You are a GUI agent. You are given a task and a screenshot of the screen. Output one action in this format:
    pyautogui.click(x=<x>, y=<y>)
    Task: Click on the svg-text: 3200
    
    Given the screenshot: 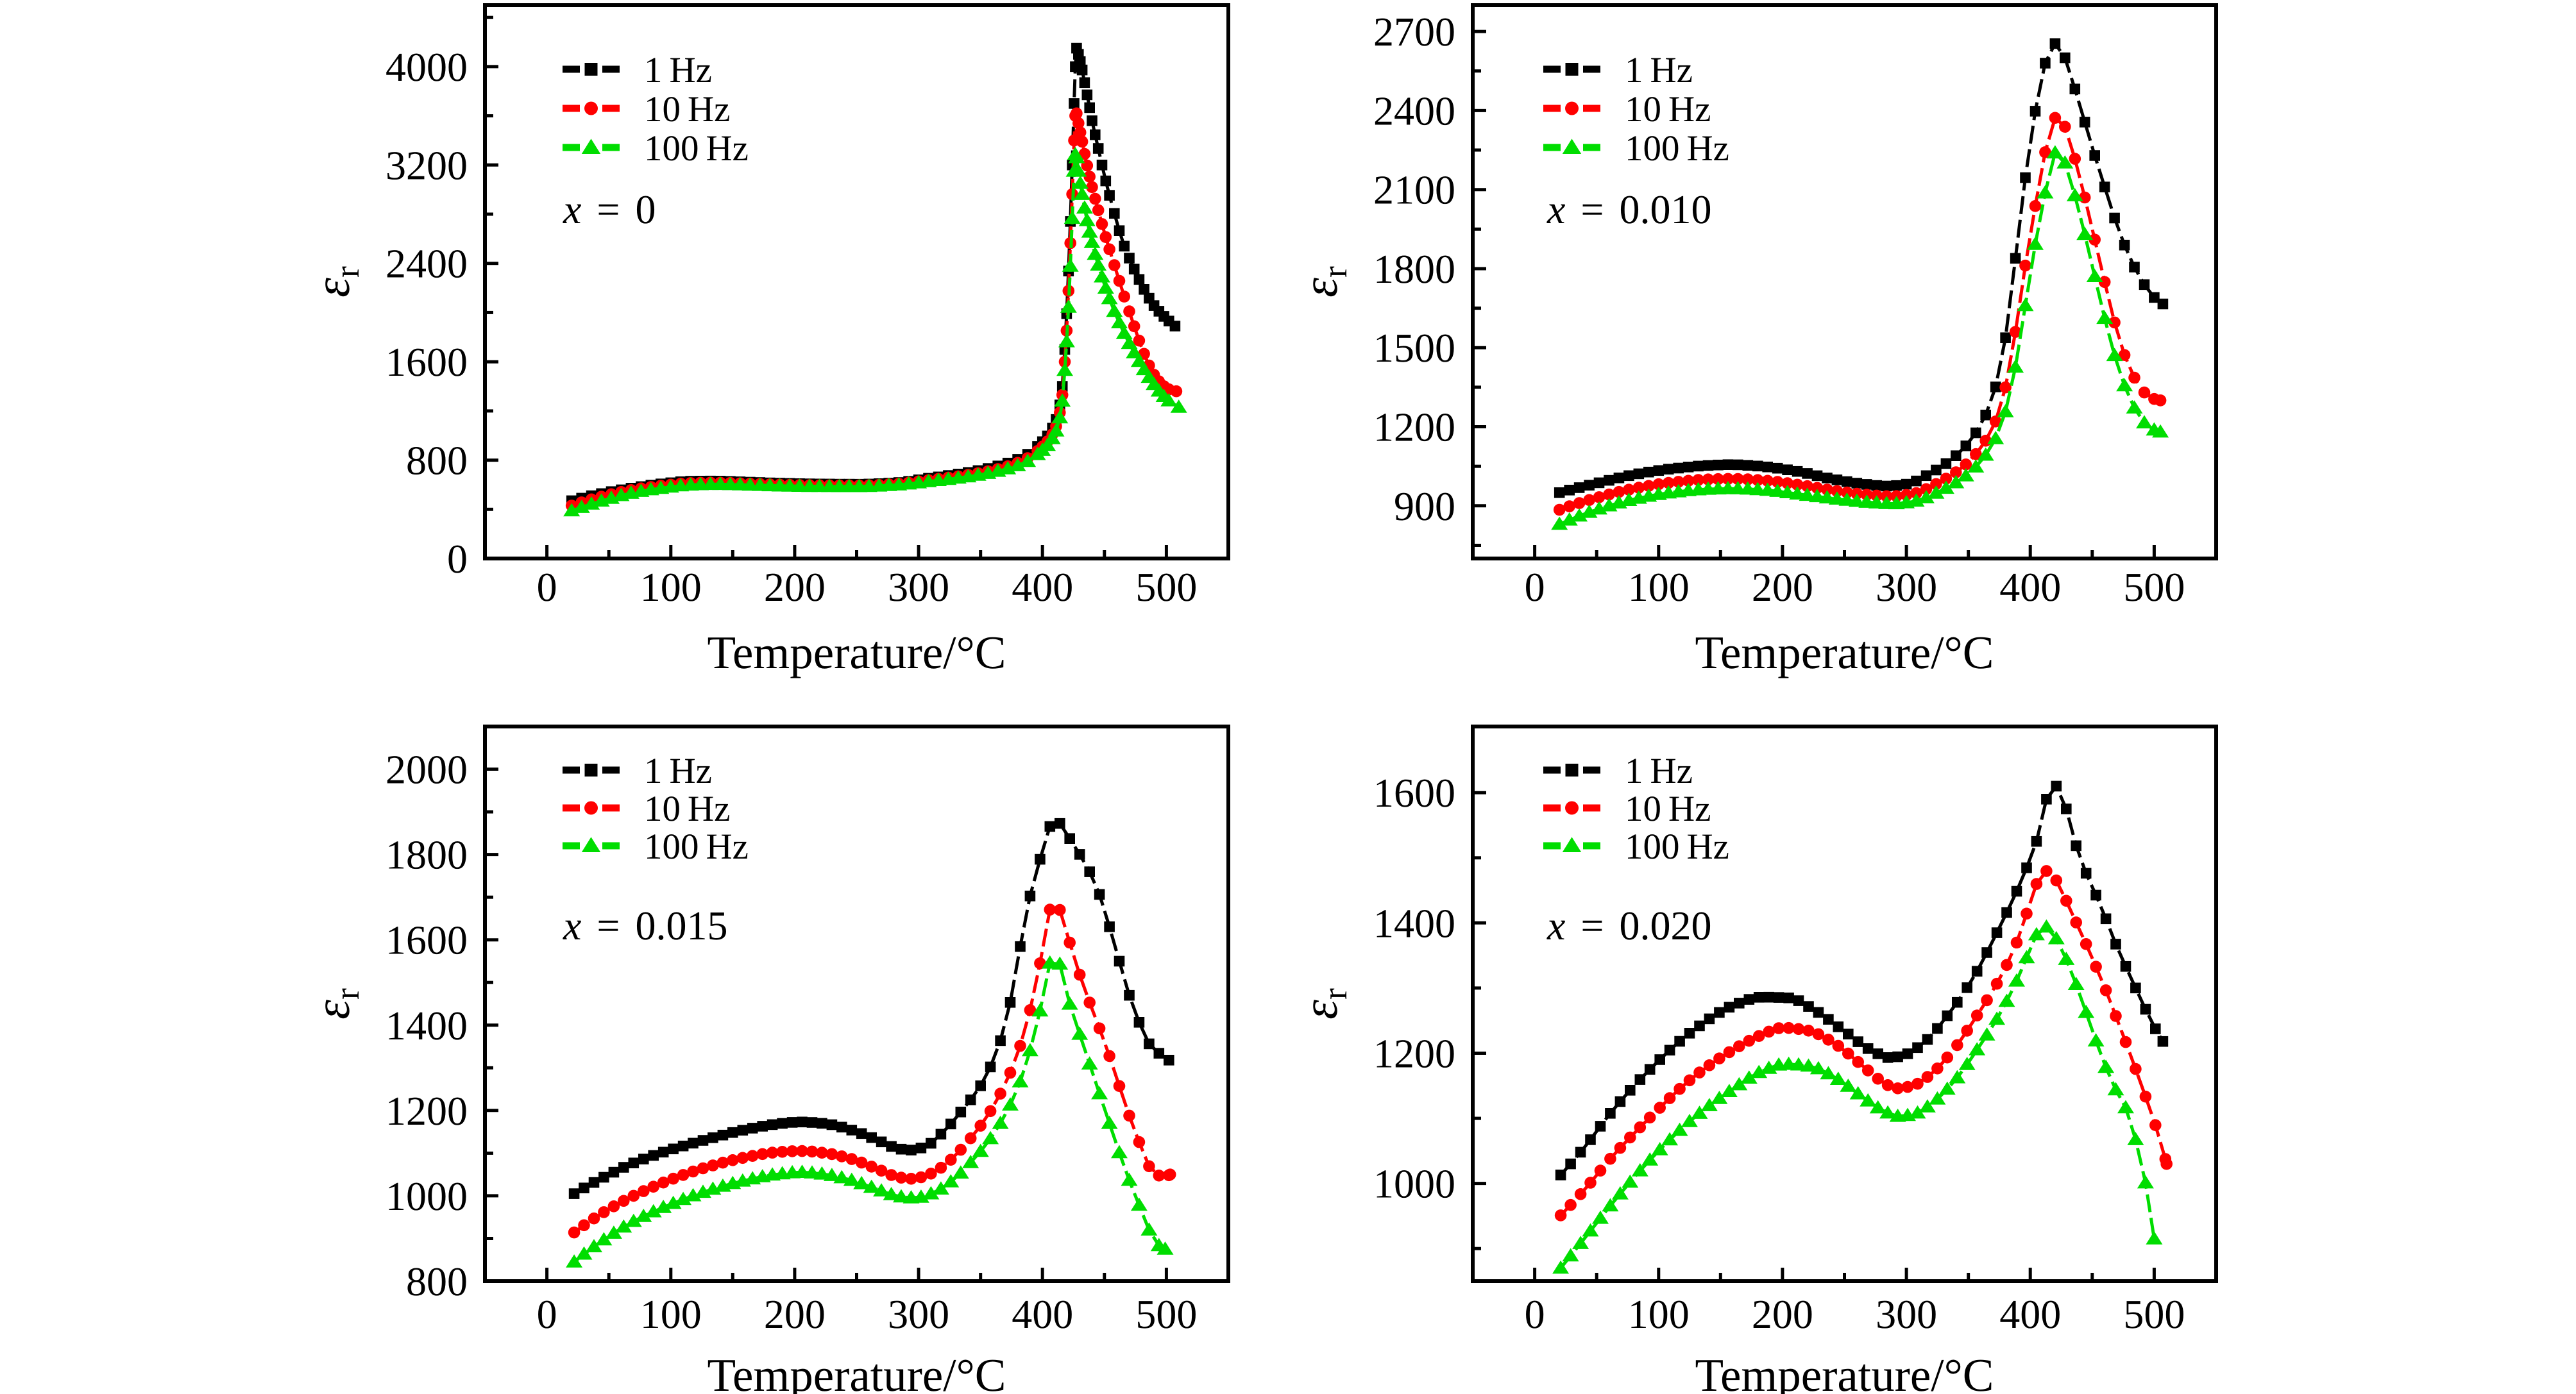 What is the action you would take?
    pyautogui.click(x=427, y=165)
    